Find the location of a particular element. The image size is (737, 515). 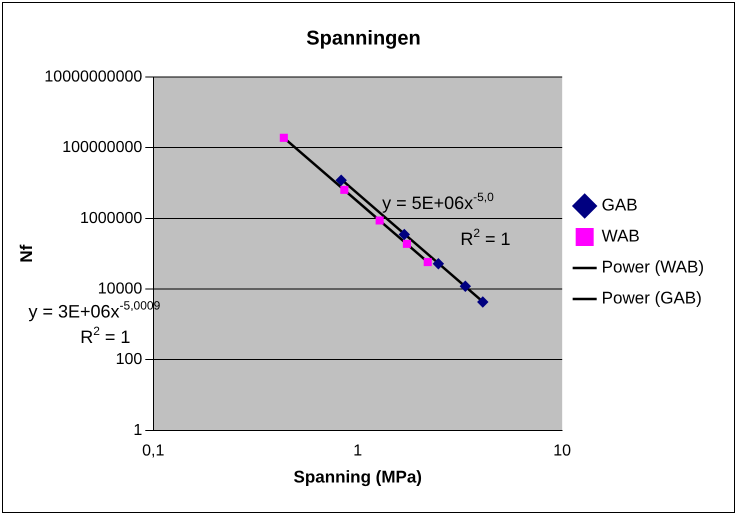

y-tick-label: 100000000 is located at coordinates (102, 147).